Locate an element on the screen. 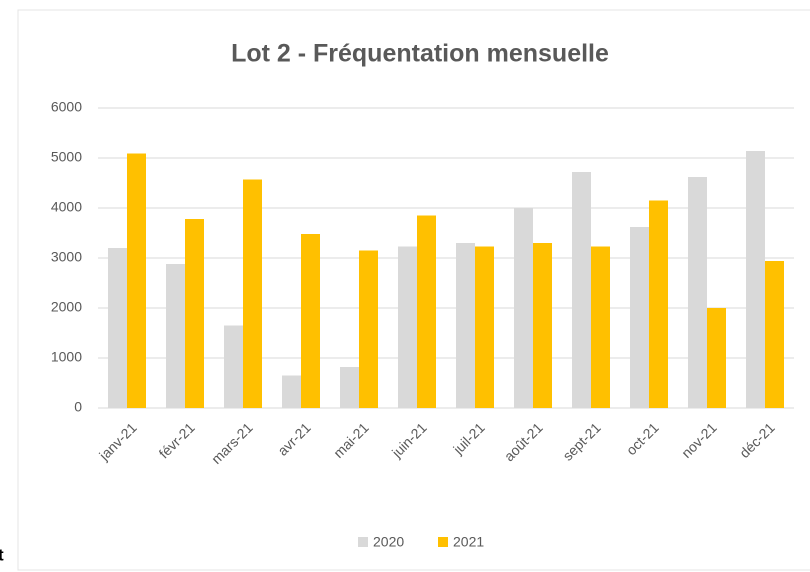  y-tick-label: 4000 is located at coordinates (66, 207).